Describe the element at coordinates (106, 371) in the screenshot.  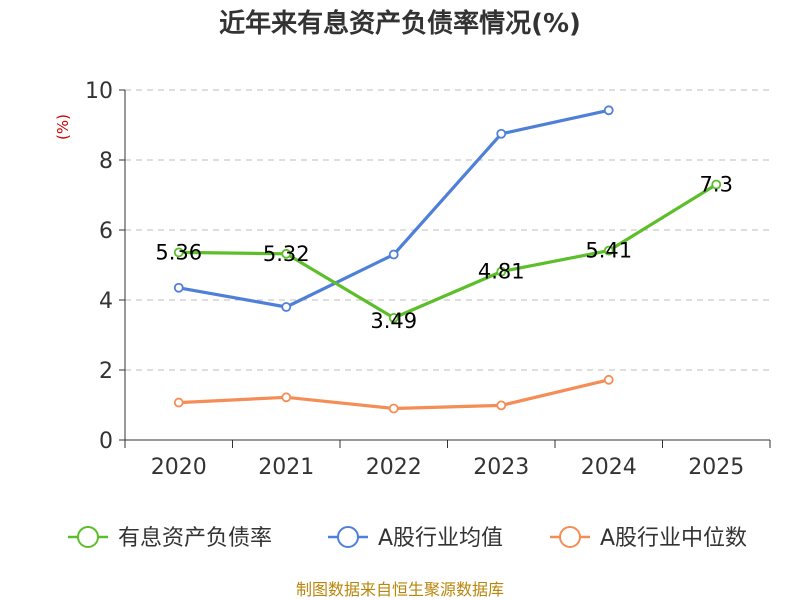
I see `y-tick-label: 2` at that location.